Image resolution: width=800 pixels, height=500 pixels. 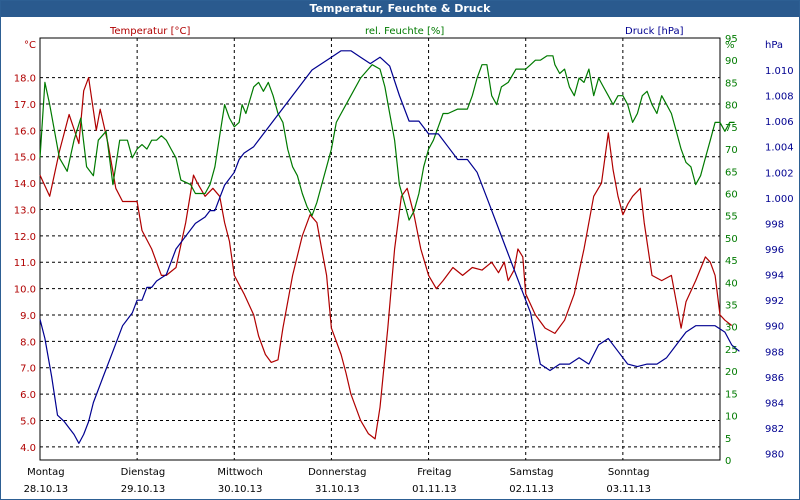 I want to click on humidity-tick-label: 55, so click(x=731, y=217).